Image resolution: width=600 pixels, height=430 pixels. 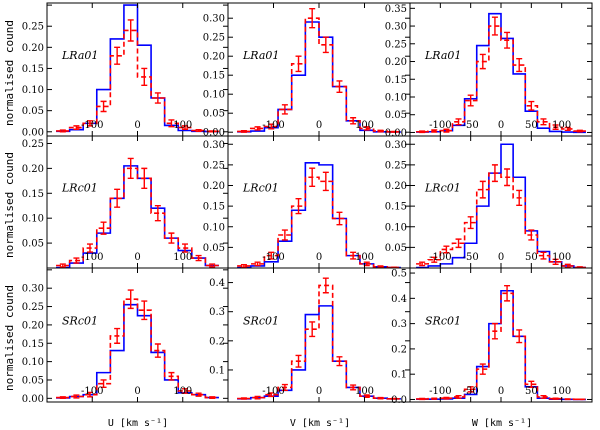 I want to click on field-label-LRc01-V: LRc01, so click(x=260, y=187).